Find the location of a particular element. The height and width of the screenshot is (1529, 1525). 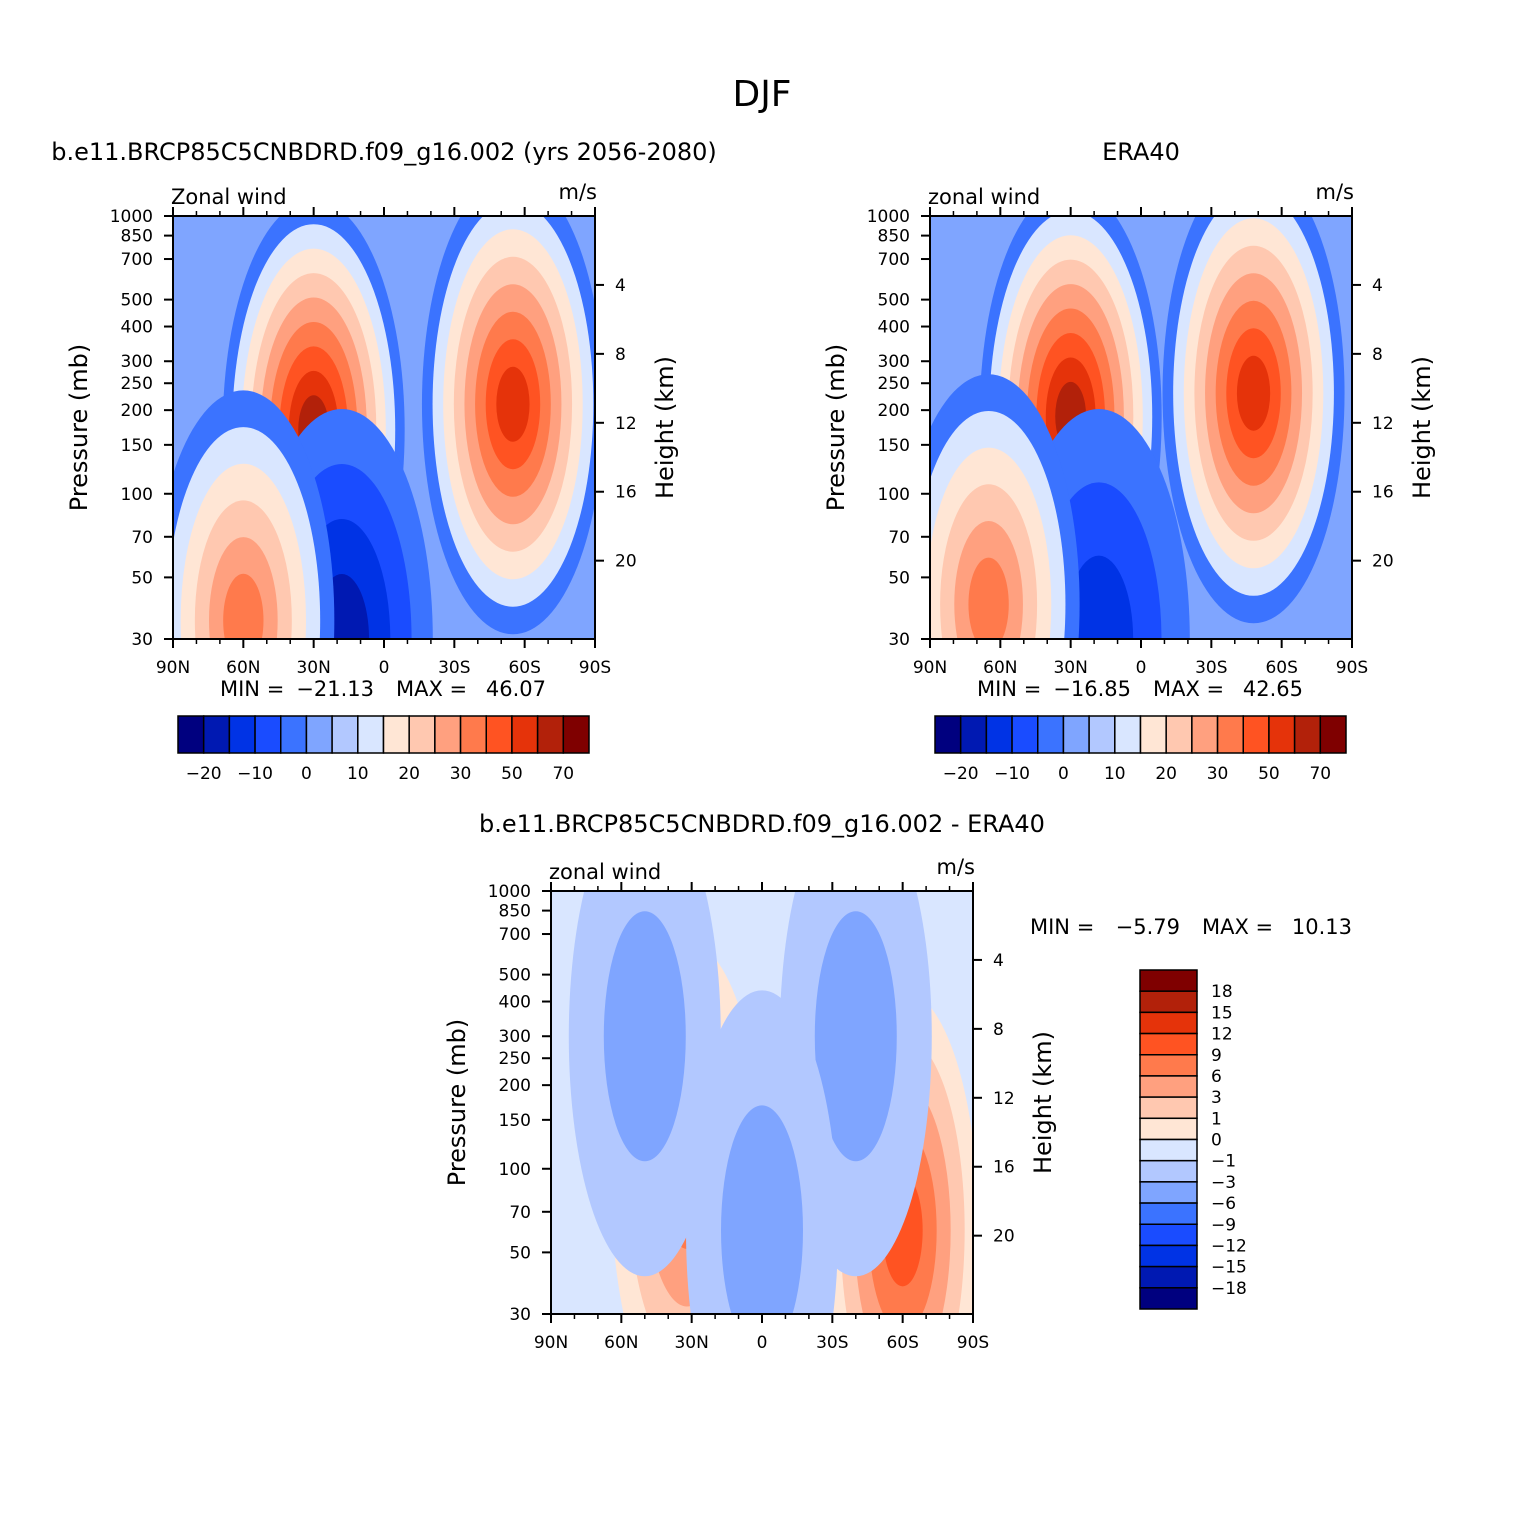

y-right-tick-label: 16 is located at coordinates (626, 493).